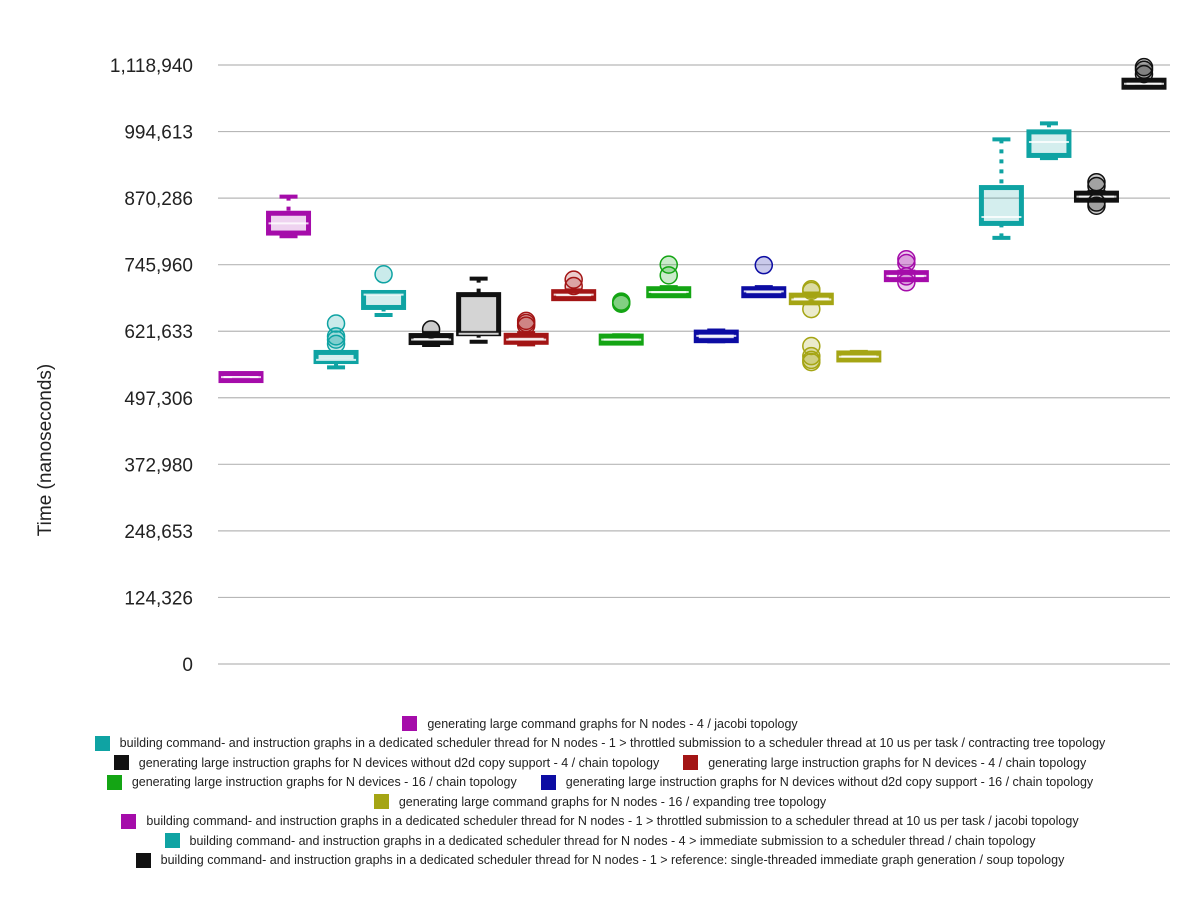 This screenshot has height=900, width=1200. What do you see at coordinates (158, 266) in the screenshot?
I see `y-tick-label: 745,960` at bounding box center [158, 266].